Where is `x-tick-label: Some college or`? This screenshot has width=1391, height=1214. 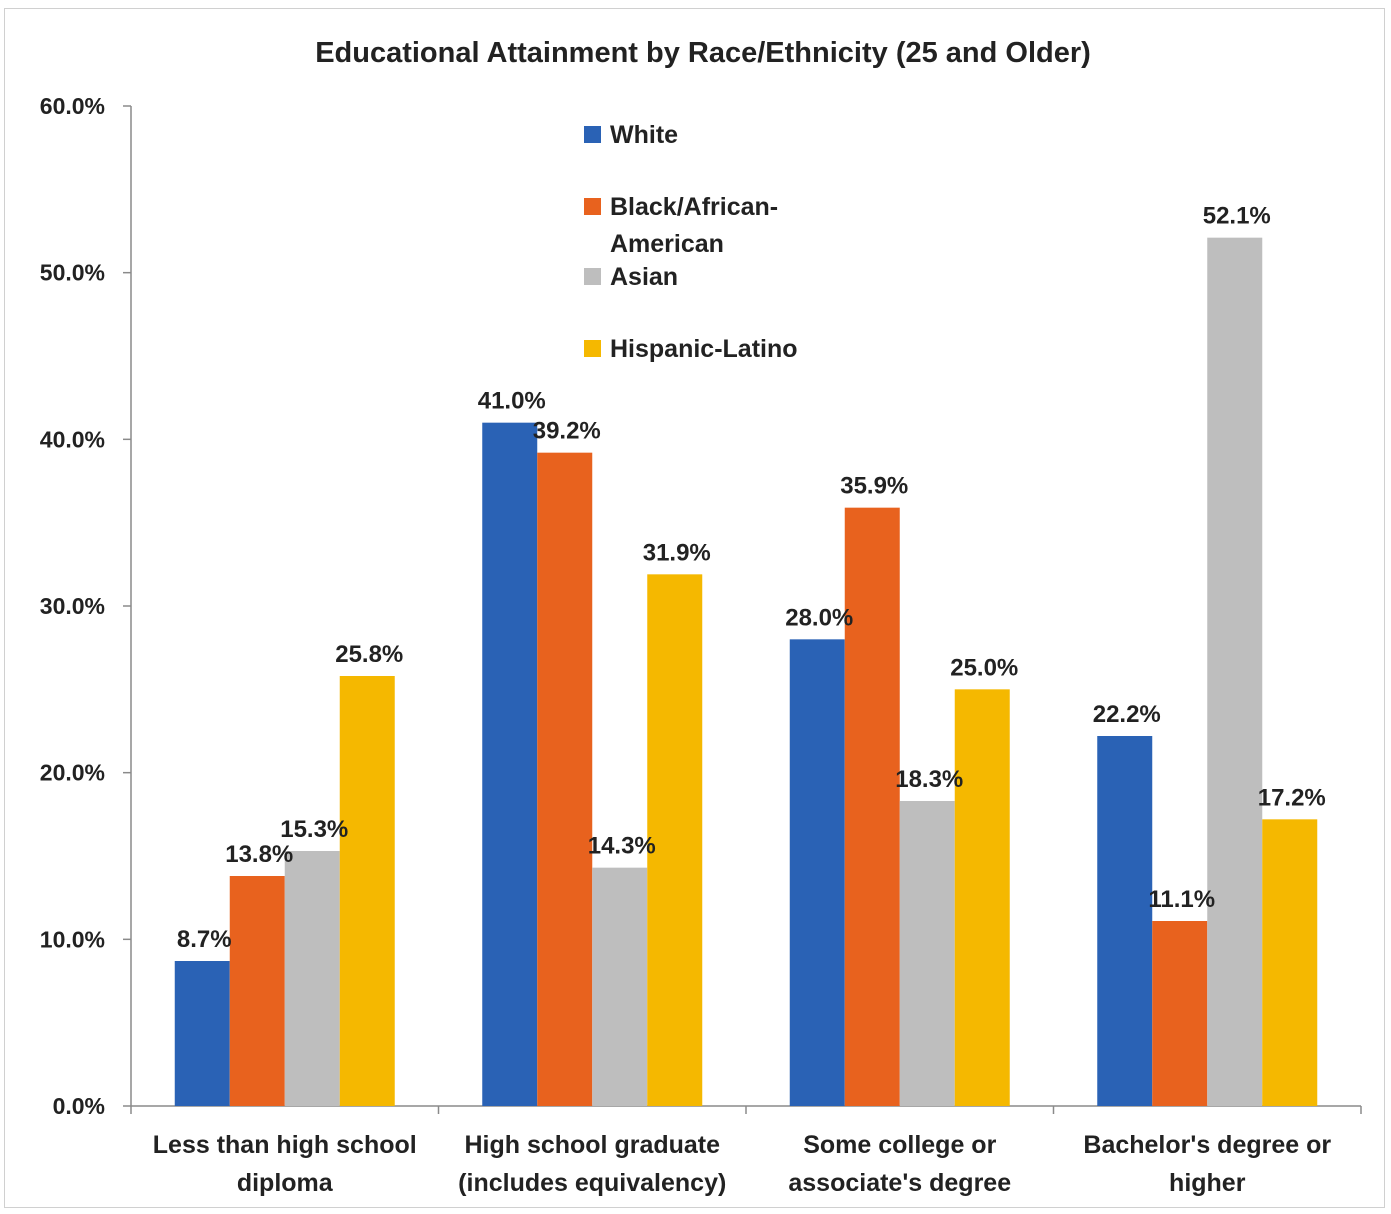 x-tick-label: Some college or is located at coordinates (899, 1145).